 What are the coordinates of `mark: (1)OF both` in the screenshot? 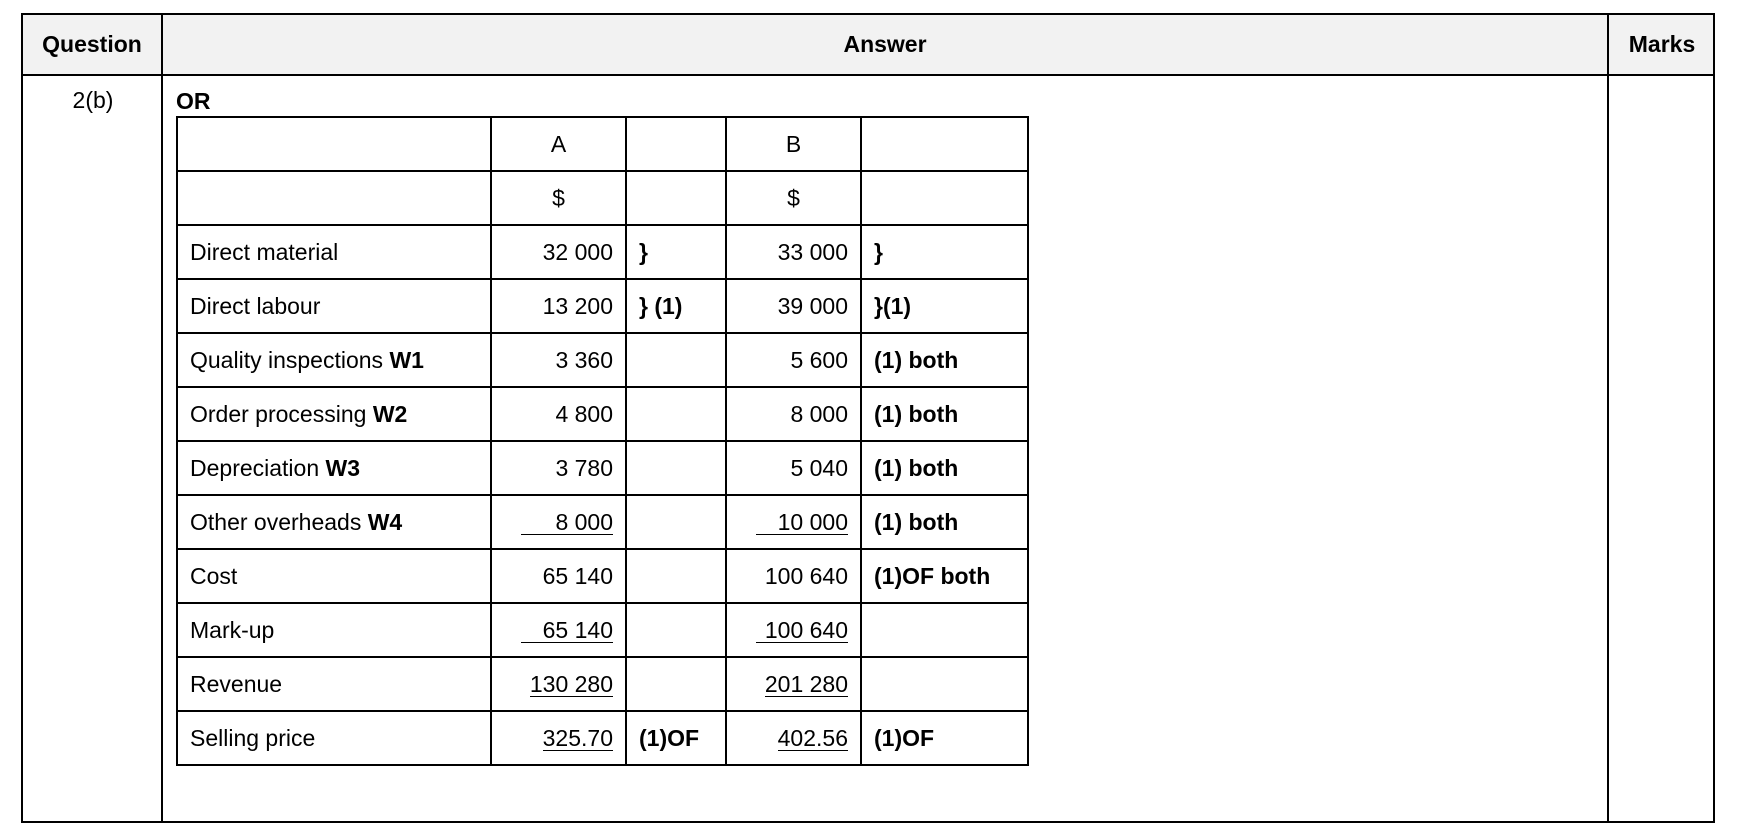 It's located at (932, 575).